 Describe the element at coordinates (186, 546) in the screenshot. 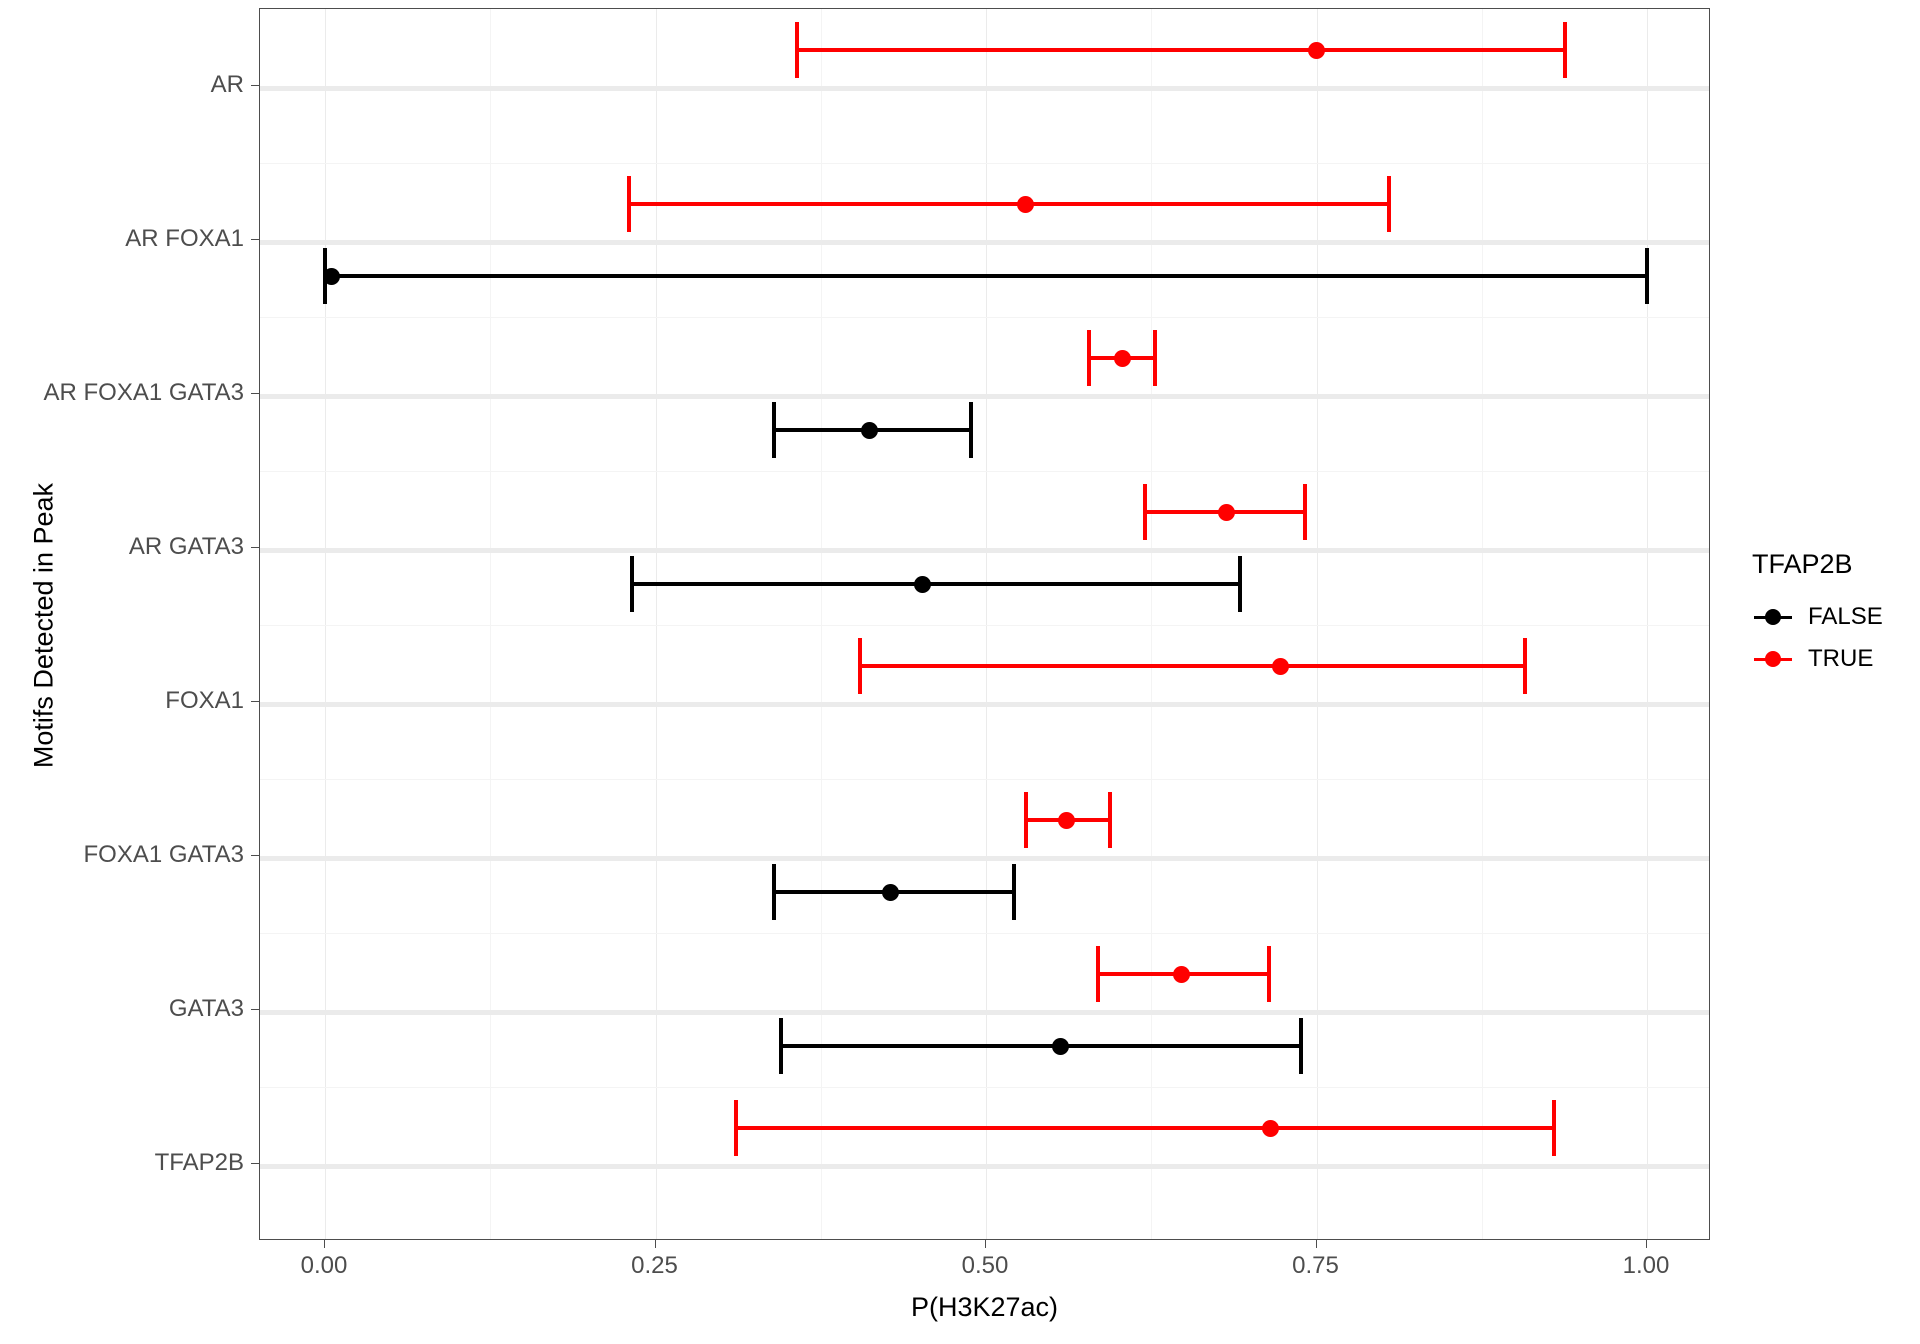

I see `y-axis-tick-label-ar-gata3: AR GATA3` at that location.